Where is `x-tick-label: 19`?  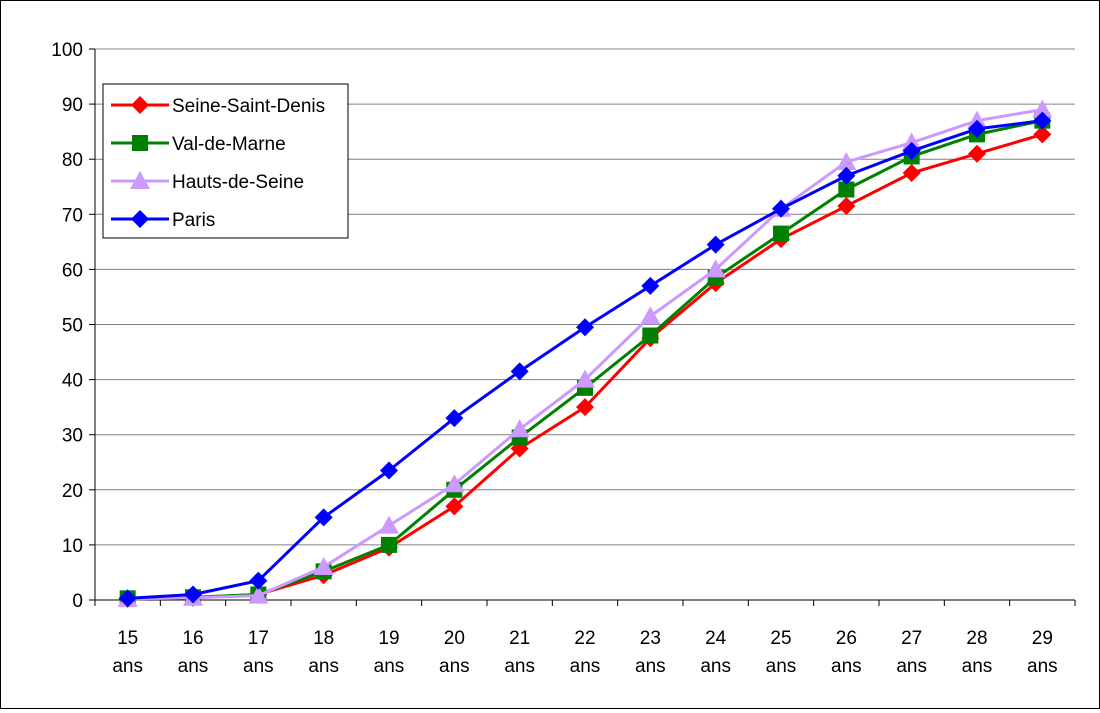 x-tick-label: 19 is located at coordinates (388, 638).